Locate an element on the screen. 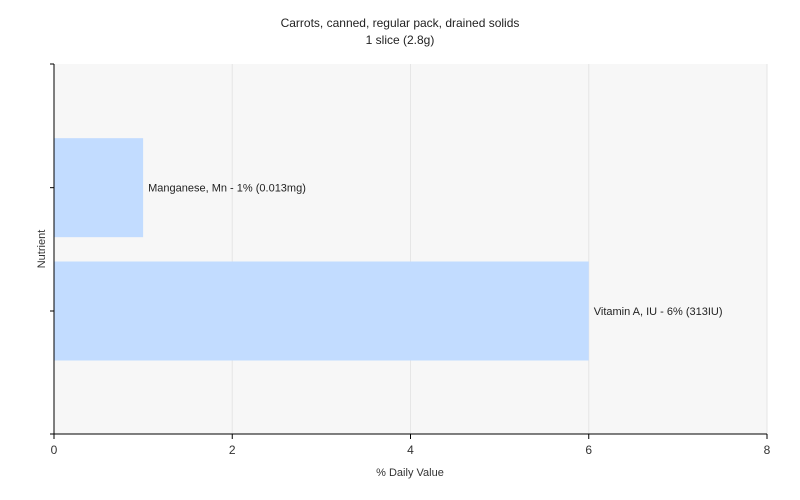  x-tick-label: 8 is located at coordinates (767, 450).